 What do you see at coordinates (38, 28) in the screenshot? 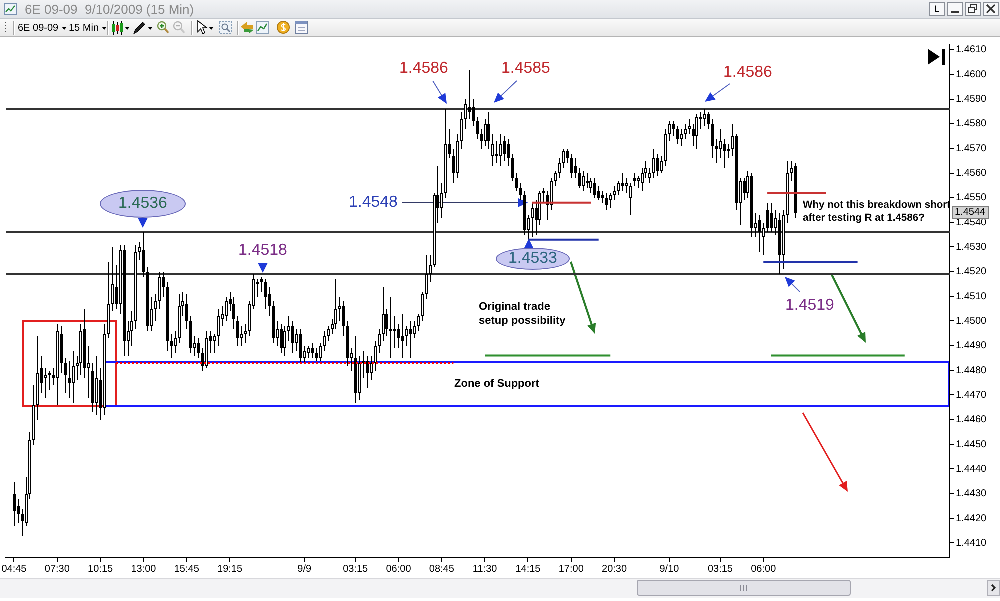
I see `text: 6E 09-09` at bounding box center [38, 28].